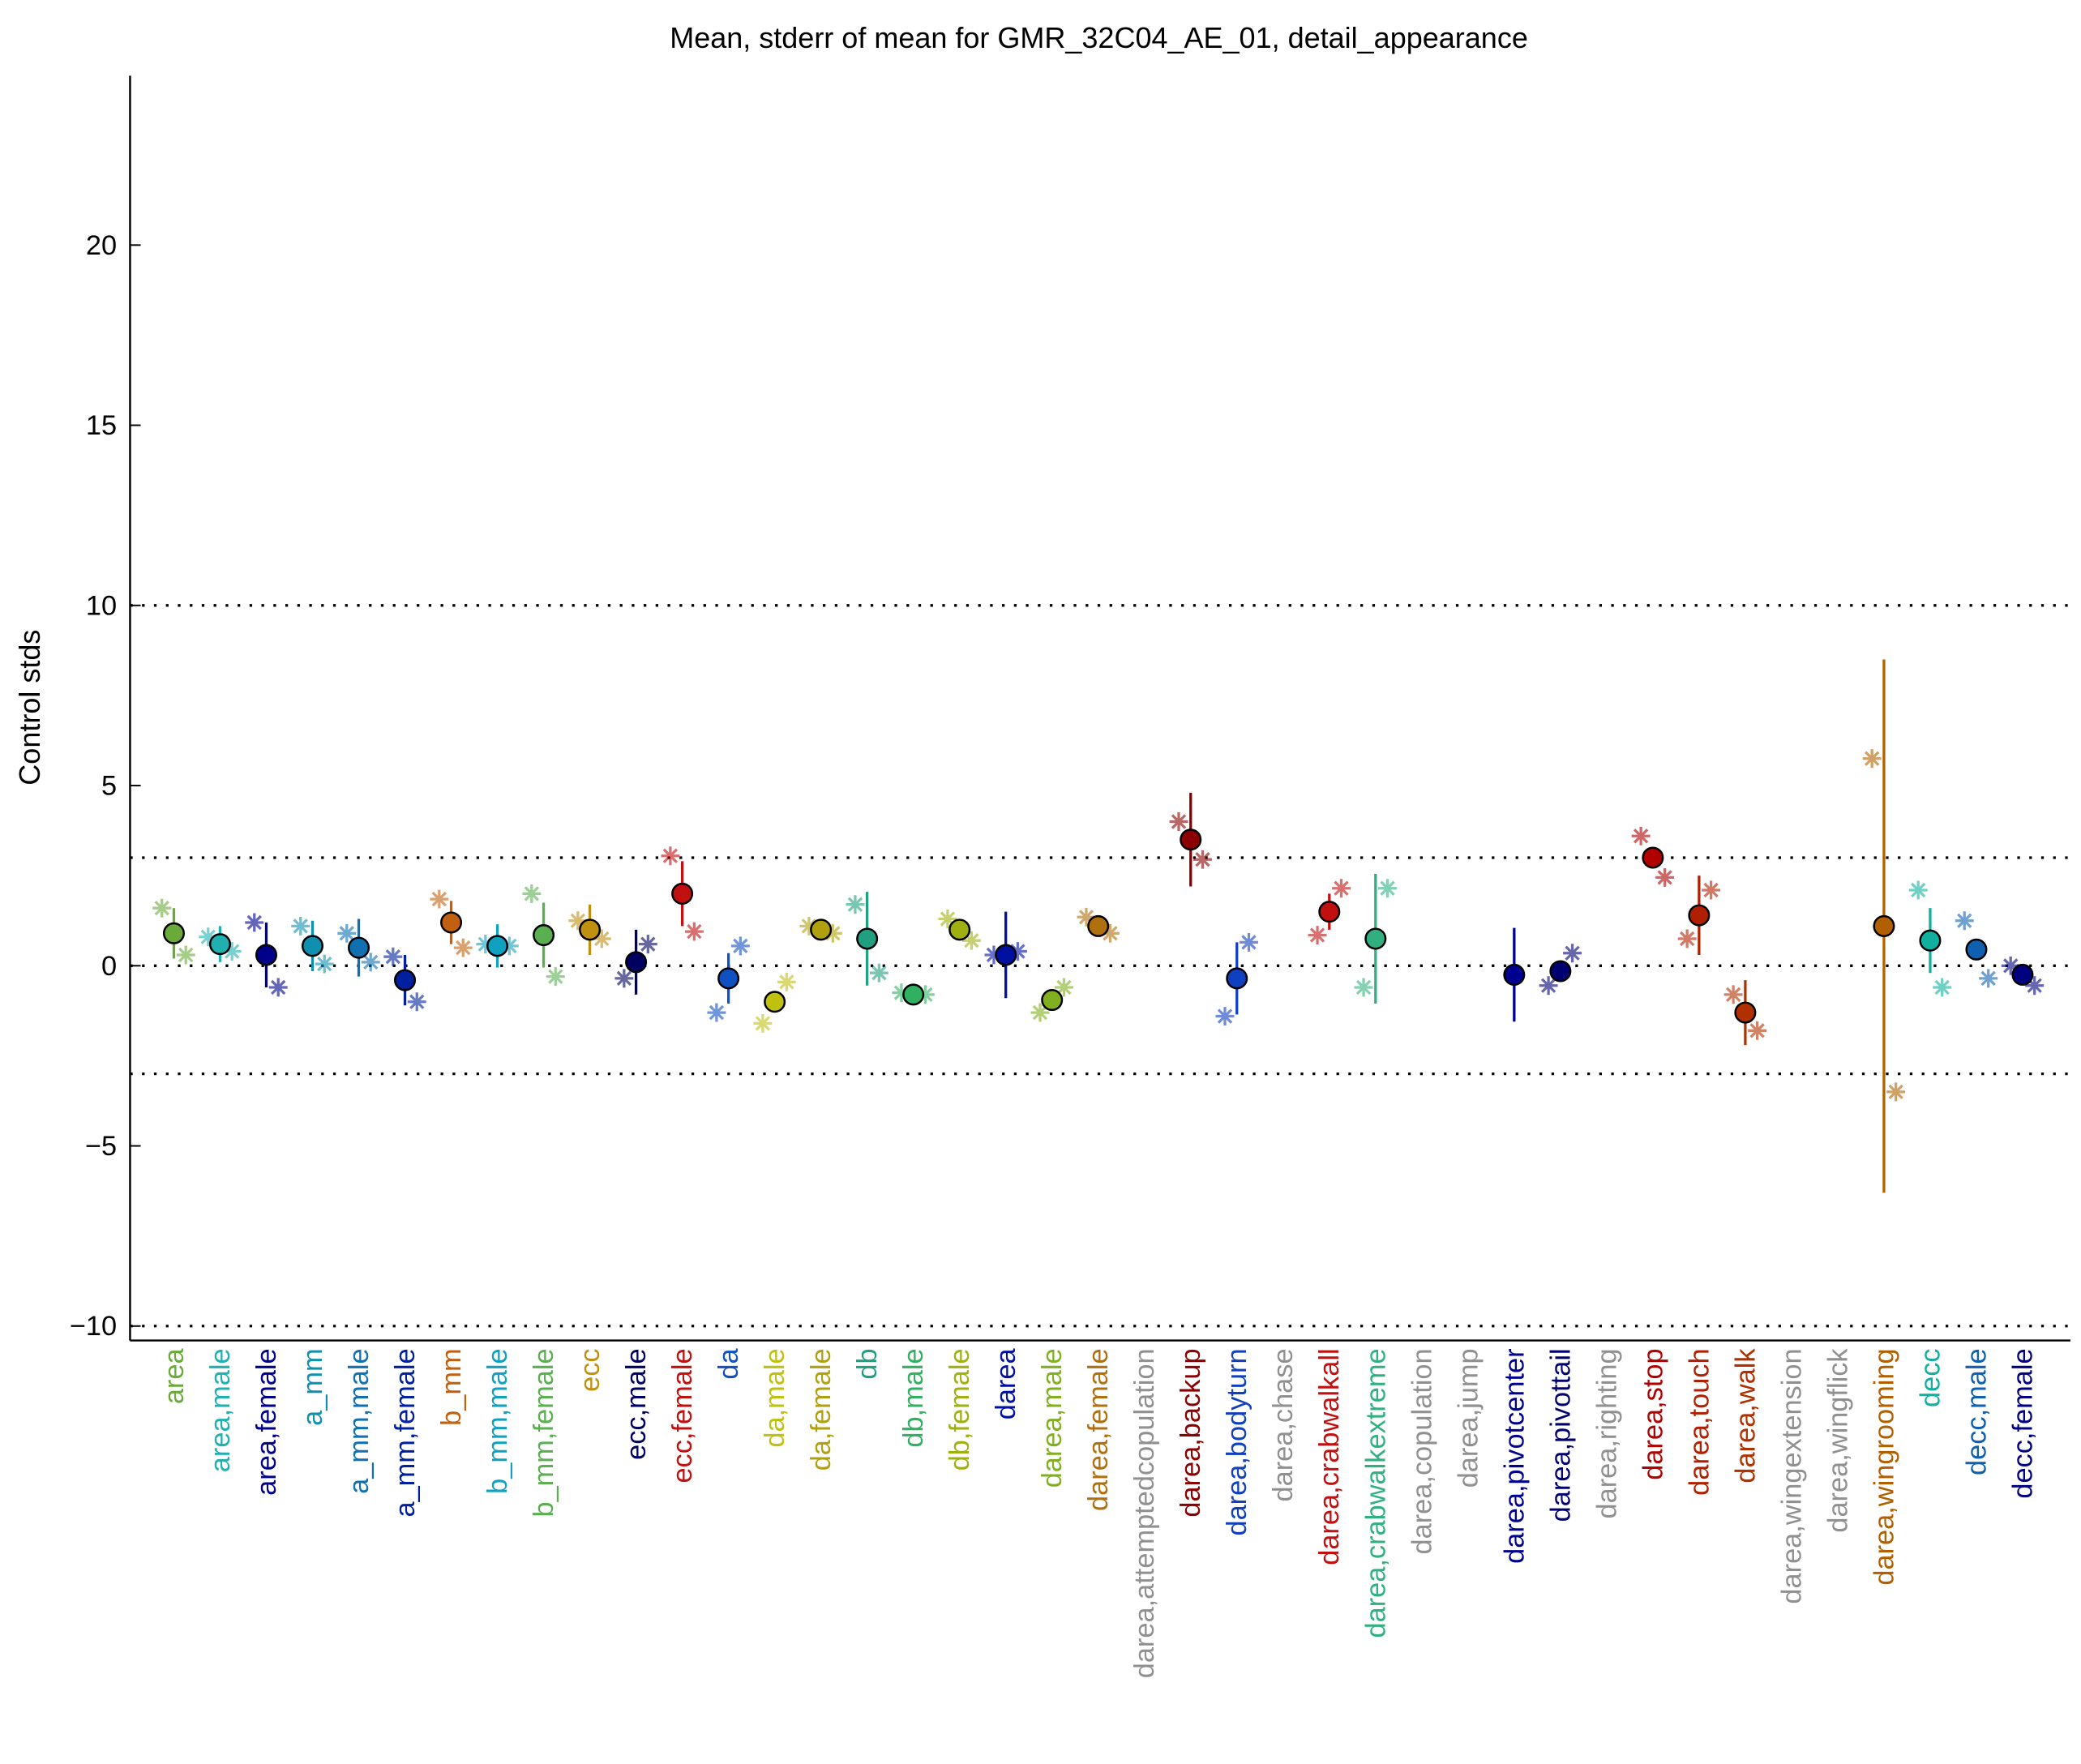 This screenshot has height=1764, width=2081. I want to click on x-tick-label: darea,crabwalkall, so click(1329, 1456).